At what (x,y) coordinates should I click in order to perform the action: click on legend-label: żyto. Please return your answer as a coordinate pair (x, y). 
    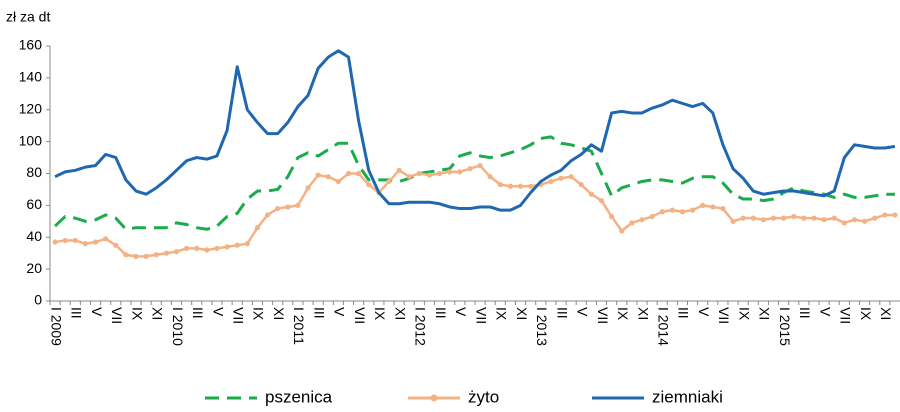
    Looking at the image, I should click on (483, 396).